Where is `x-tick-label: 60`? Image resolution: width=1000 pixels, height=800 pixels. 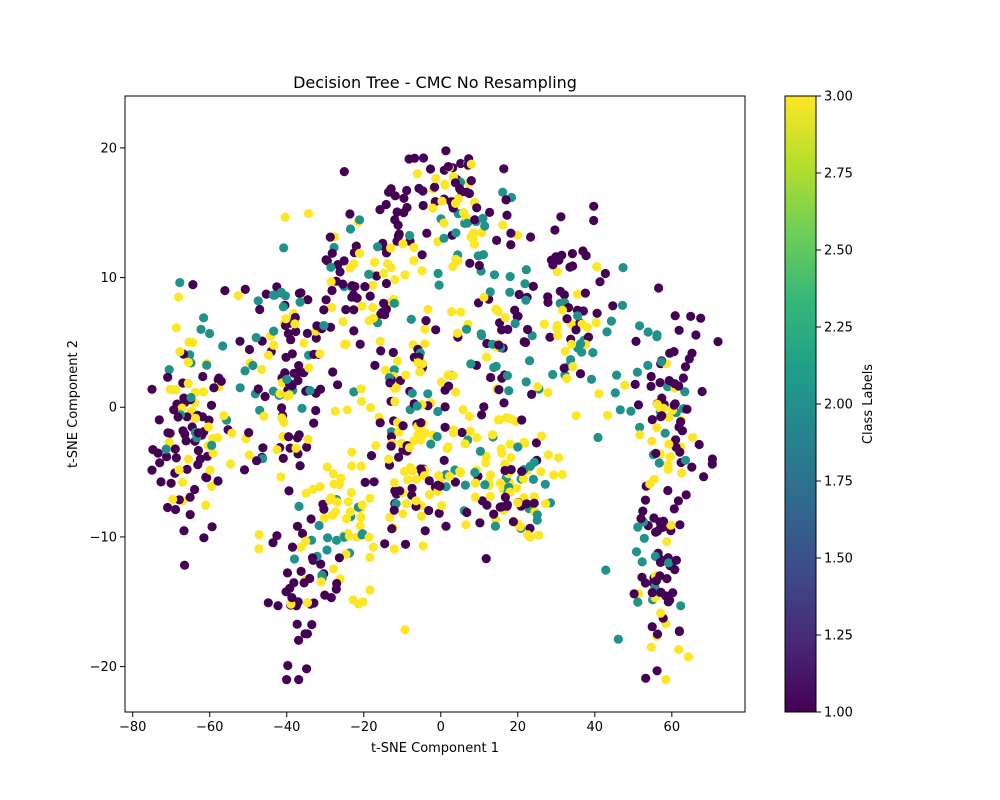
x-tick-label: 60 is located at coordinates (672, 727).